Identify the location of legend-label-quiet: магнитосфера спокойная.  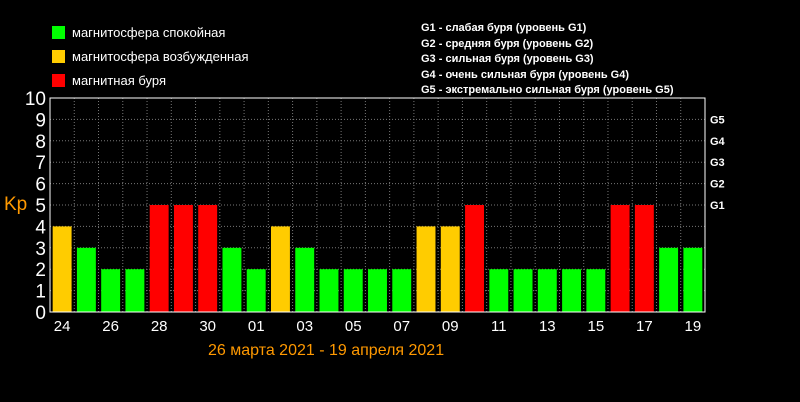
(149, 32).